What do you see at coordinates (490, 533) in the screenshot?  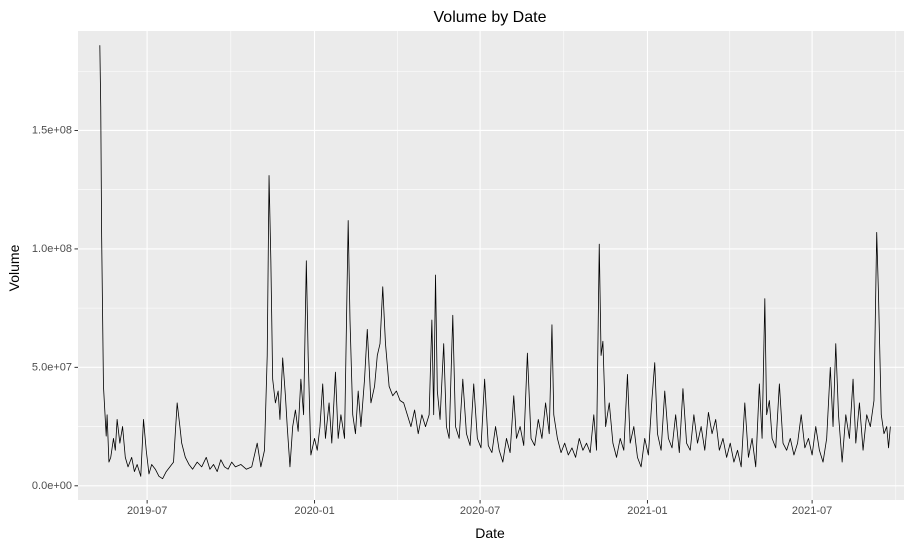 I see `x-axis-title: Date` at bounding box center [490, 533].